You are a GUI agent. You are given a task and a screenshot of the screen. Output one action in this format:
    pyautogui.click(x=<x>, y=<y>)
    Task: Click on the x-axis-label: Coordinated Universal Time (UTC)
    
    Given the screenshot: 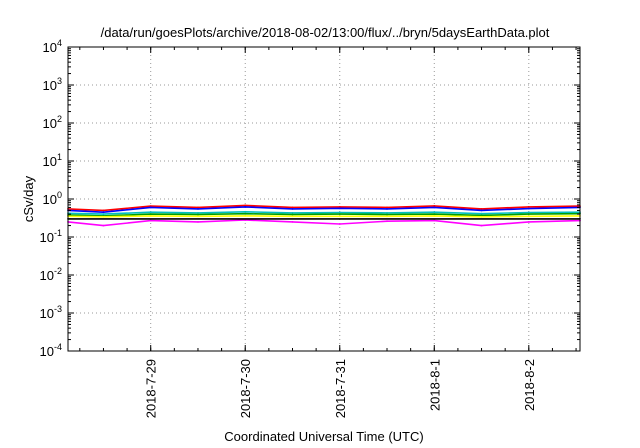 What is the action you would take?
    pyautogui.click(x=323, y=436)
    